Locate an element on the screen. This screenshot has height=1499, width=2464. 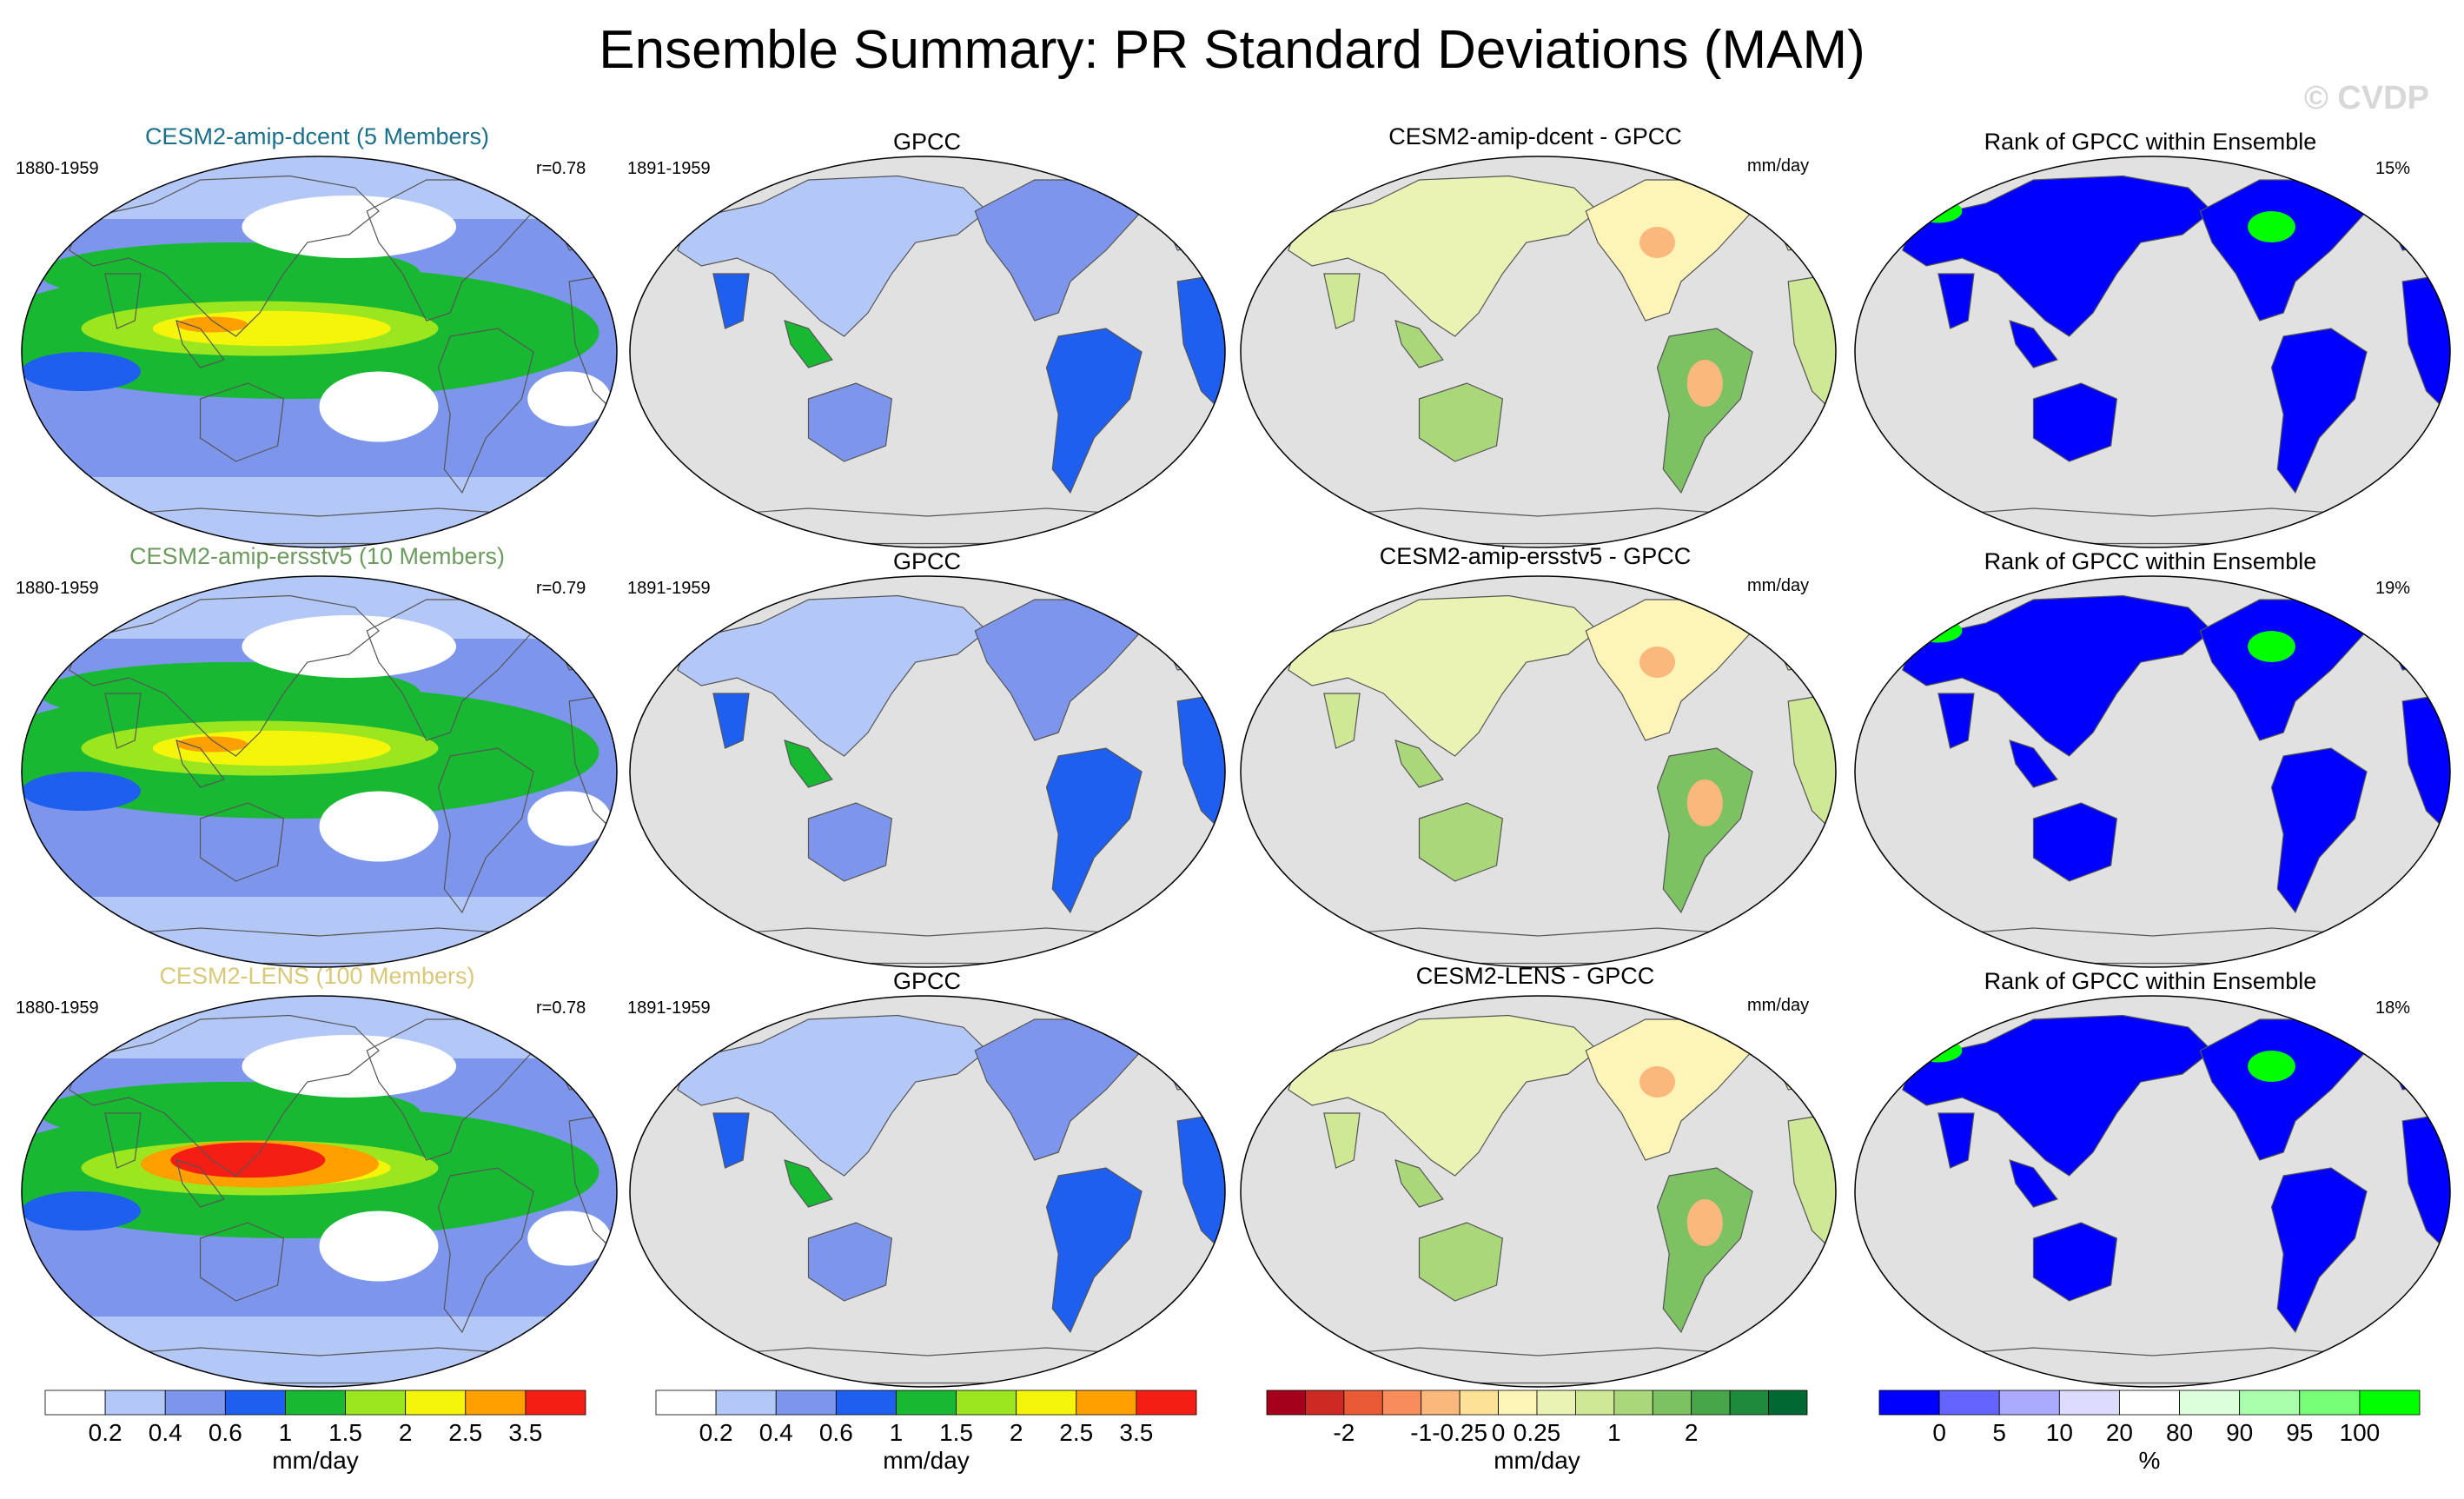
colorbar-tick-label: 95 is located at coordinates (2299, 1432).